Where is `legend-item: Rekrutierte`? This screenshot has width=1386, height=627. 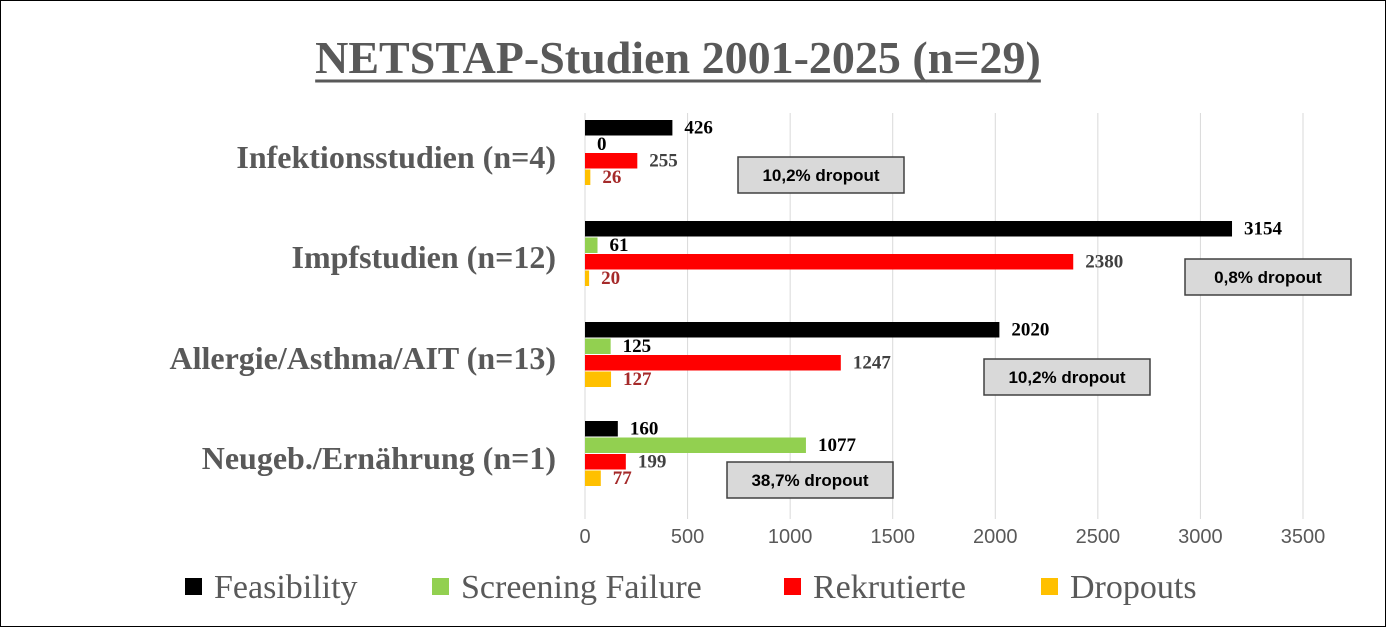
legend-item: Rekrutierte is located at coordinates (875, 587).